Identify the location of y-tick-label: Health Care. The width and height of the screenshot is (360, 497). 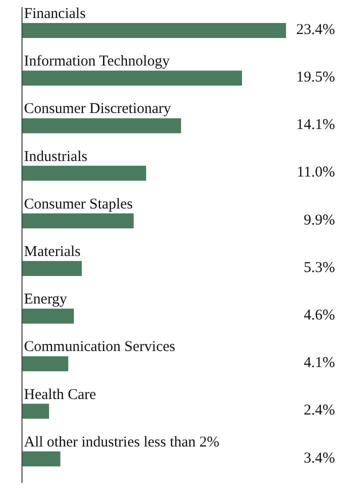
(60, 394).